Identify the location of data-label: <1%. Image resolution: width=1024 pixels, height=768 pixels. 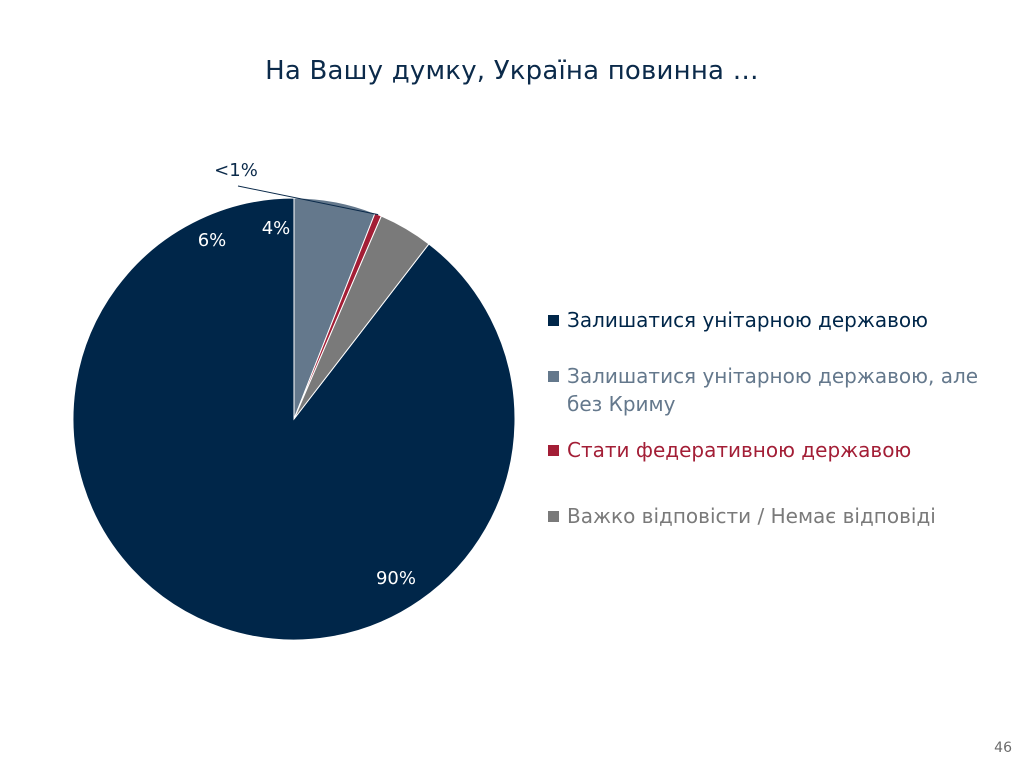
(236, 170).